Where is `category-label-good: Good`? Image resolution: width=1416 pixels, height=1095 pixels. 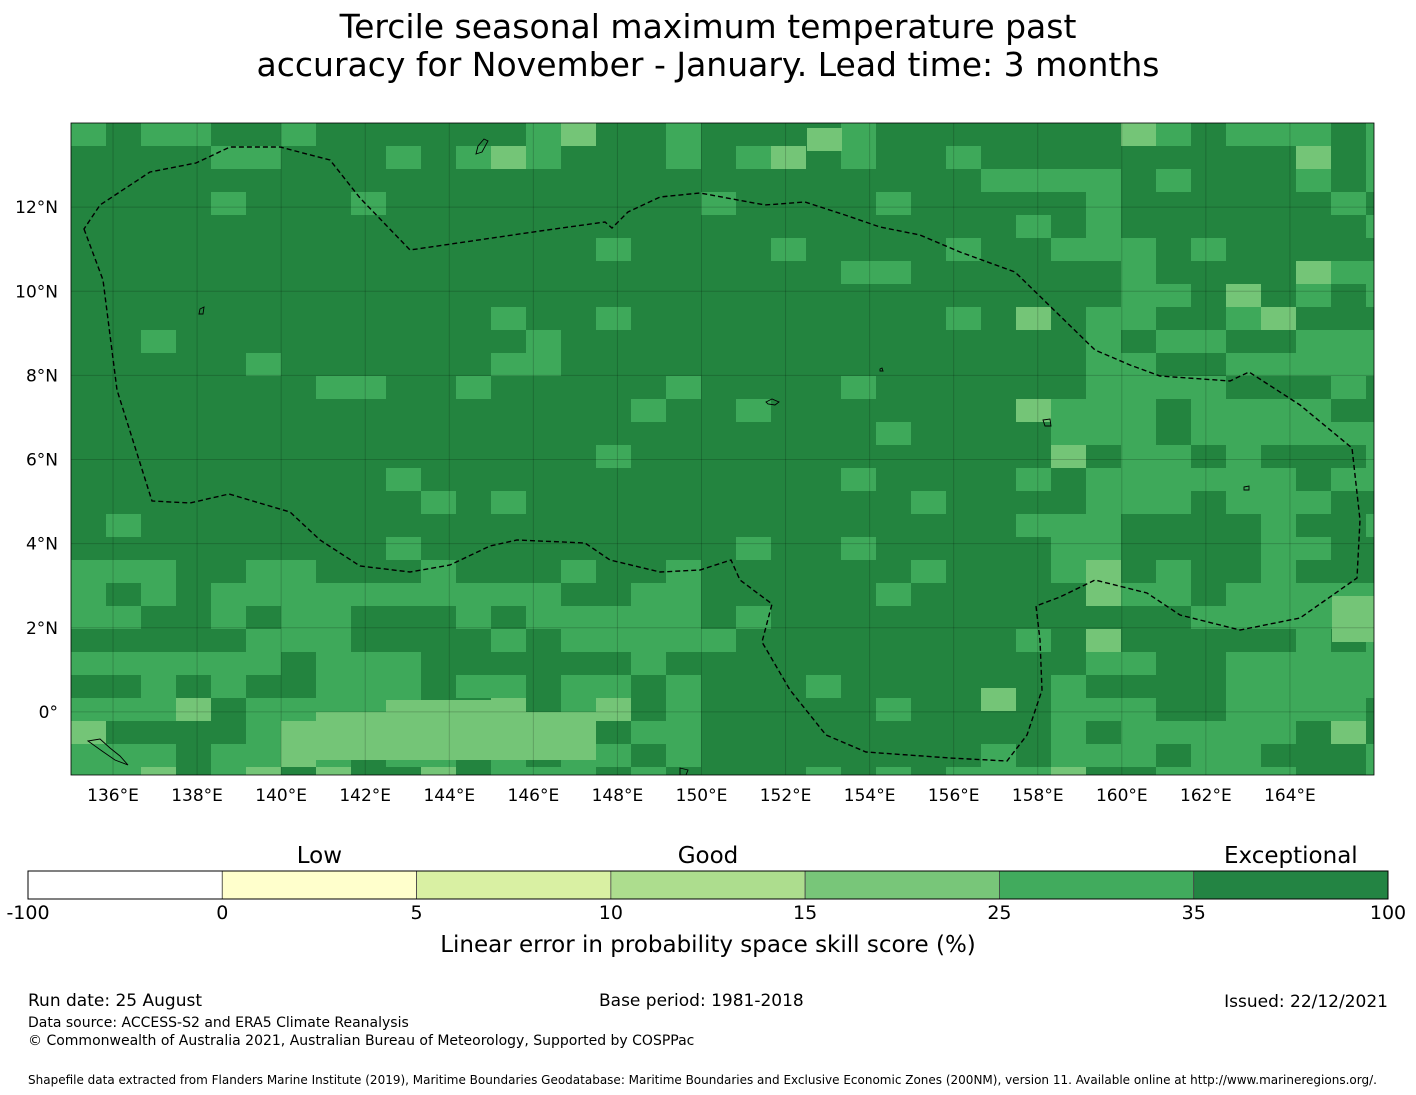
category-label-good: Good is located at coordinates (708, 856).